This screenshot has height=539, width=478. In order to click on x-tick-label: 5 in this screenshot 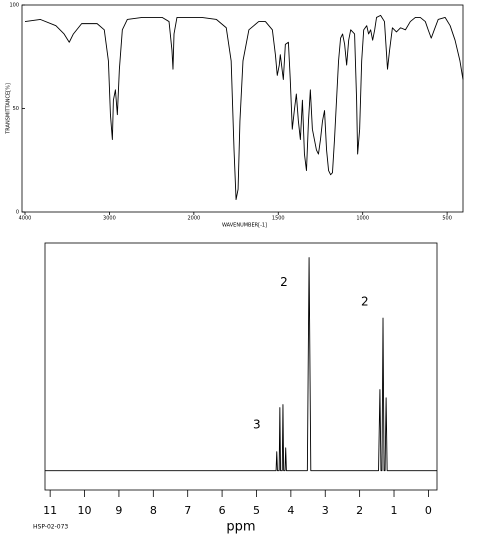, I will do `click(256, 510)`.